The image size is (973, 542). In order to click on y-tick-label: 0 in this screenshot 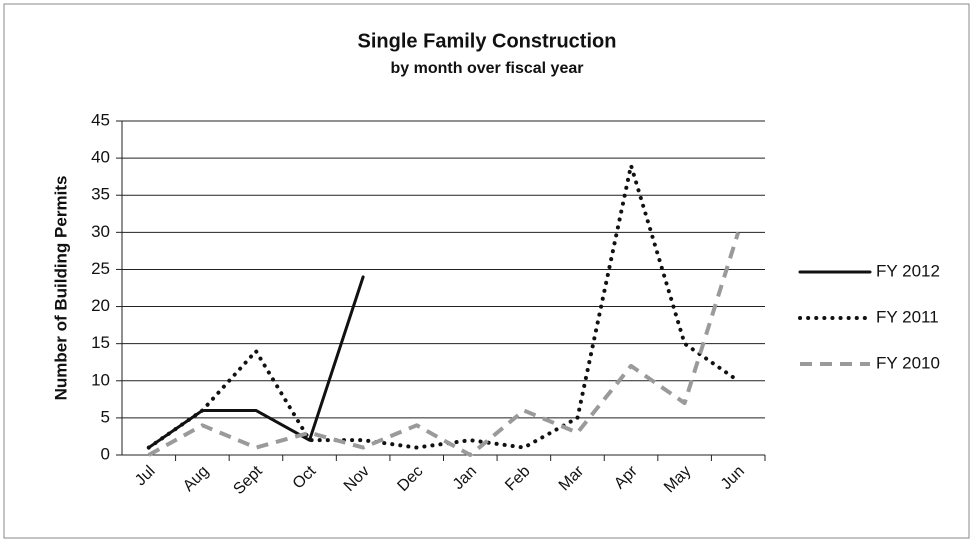, I will do `click(105, 453)`.